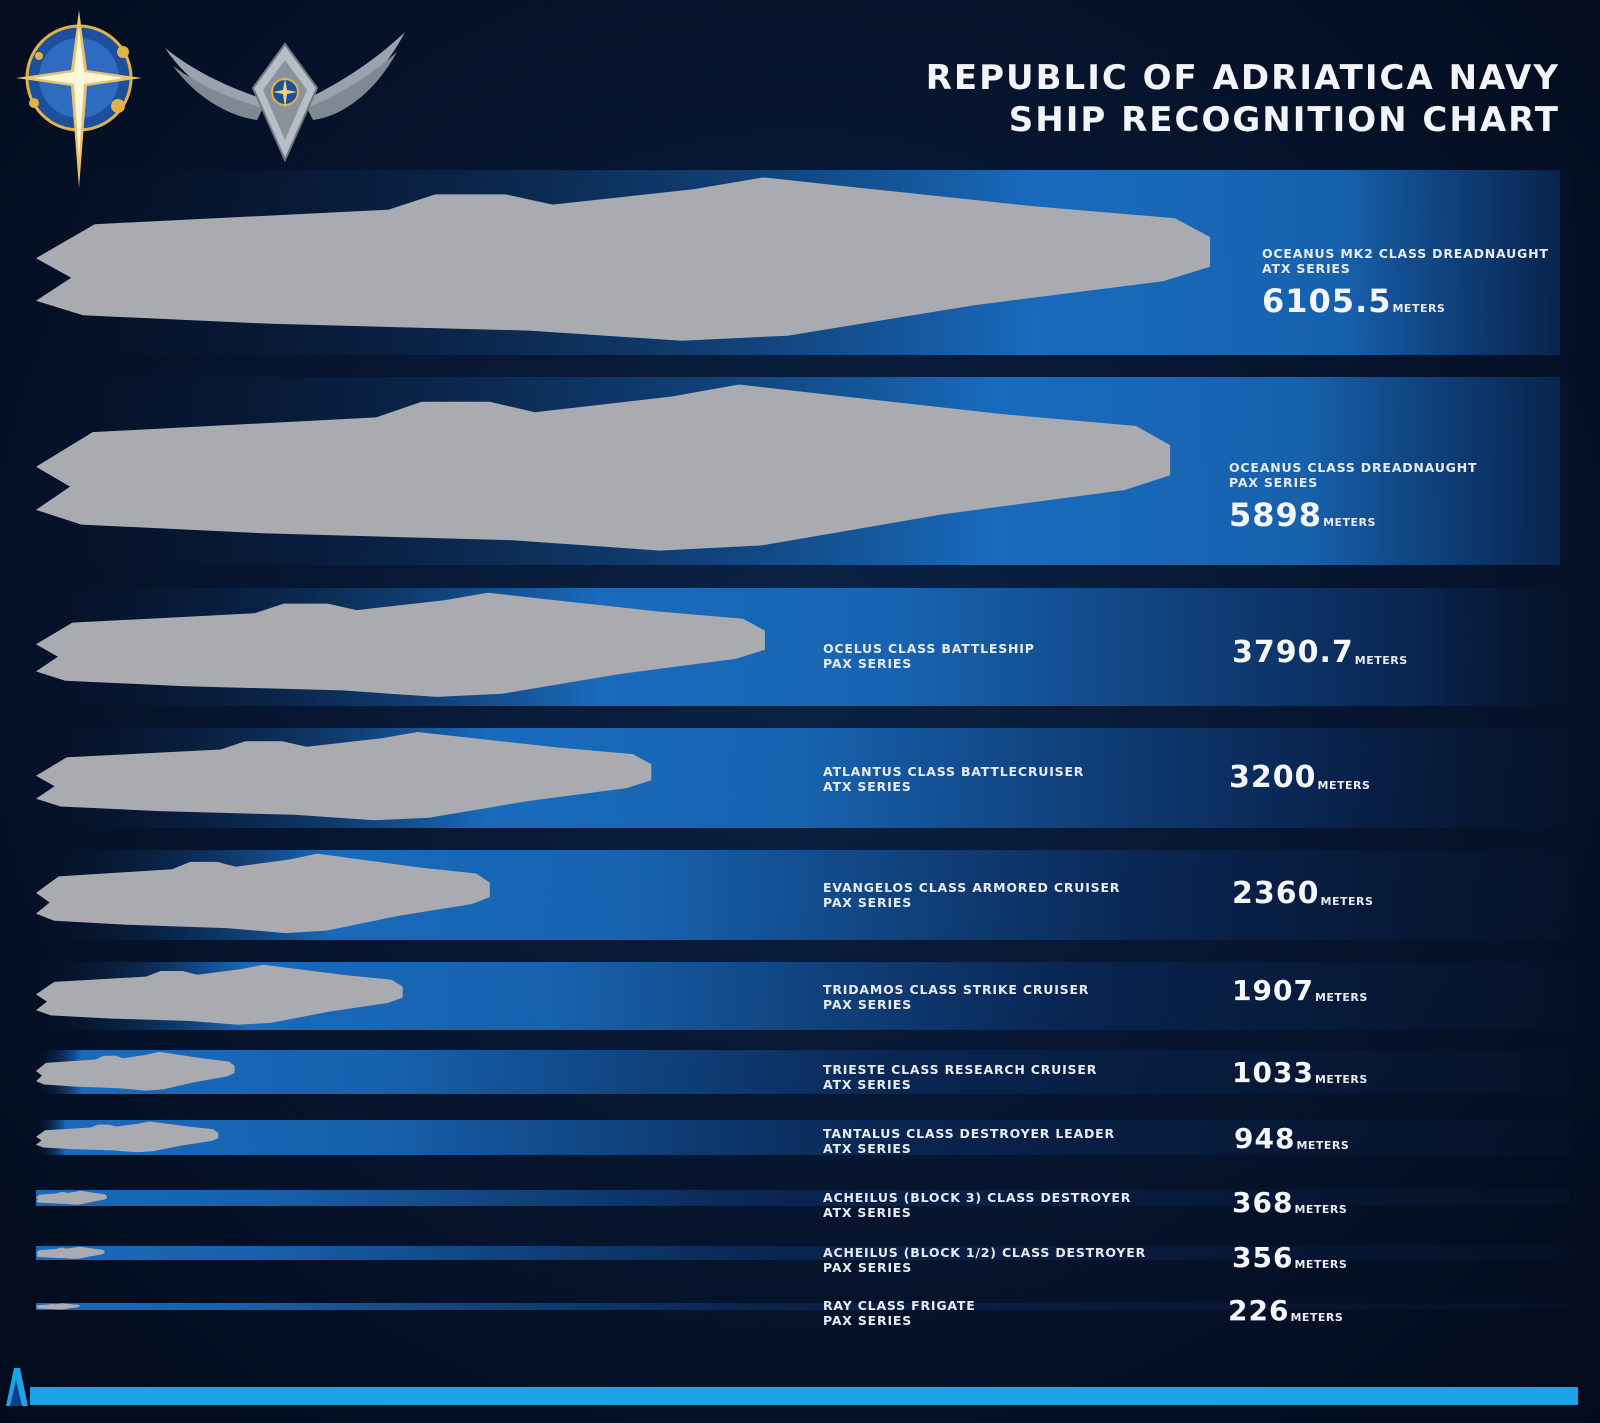  I want to click on corner-logo-mark, so click(17, 1387).